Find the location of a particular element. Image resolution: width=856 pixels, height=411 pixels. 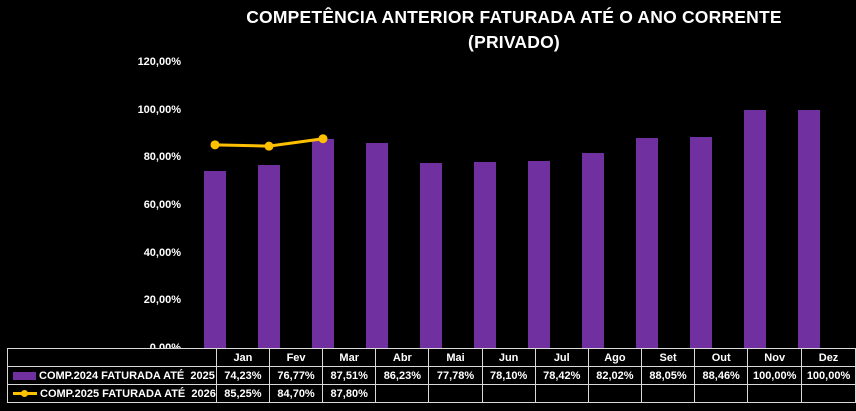

bar-jan is located at coordinates (215, 259).